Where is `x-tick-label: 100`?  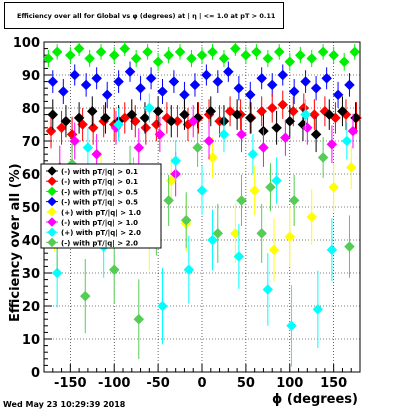 x-tick-label: 100 is located at coordinates (289, 383).